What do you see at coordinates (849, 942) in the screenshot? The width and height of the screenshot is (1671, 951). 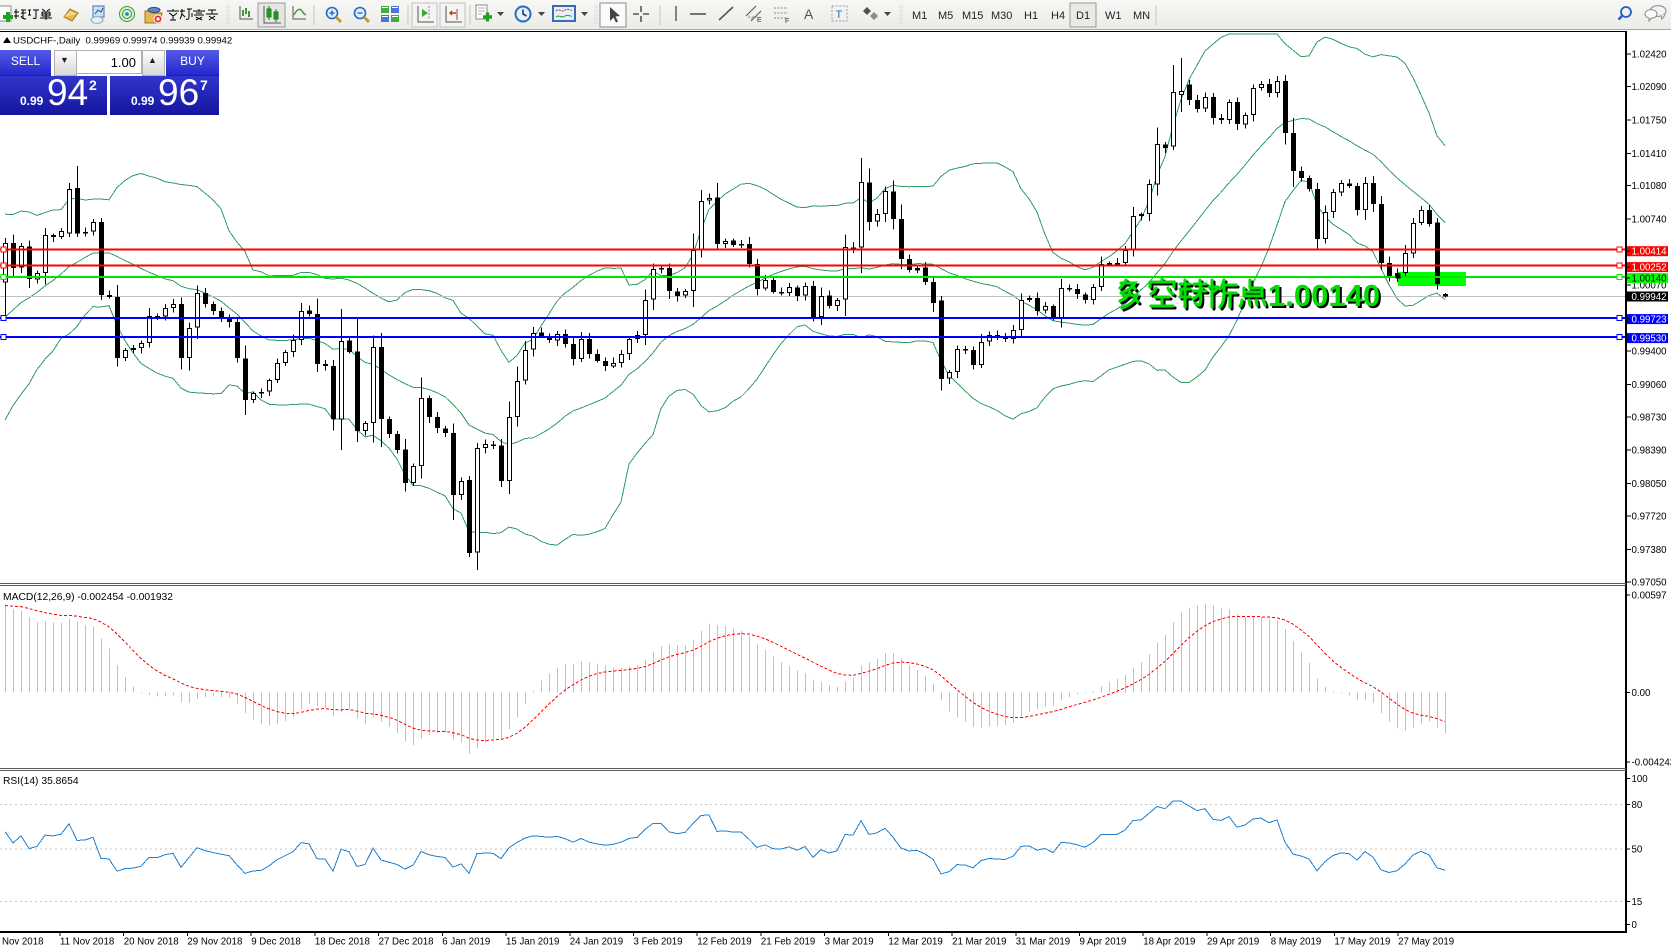 I see `svg-text: 3 Mar 2019` at bounding box center [849, 942].